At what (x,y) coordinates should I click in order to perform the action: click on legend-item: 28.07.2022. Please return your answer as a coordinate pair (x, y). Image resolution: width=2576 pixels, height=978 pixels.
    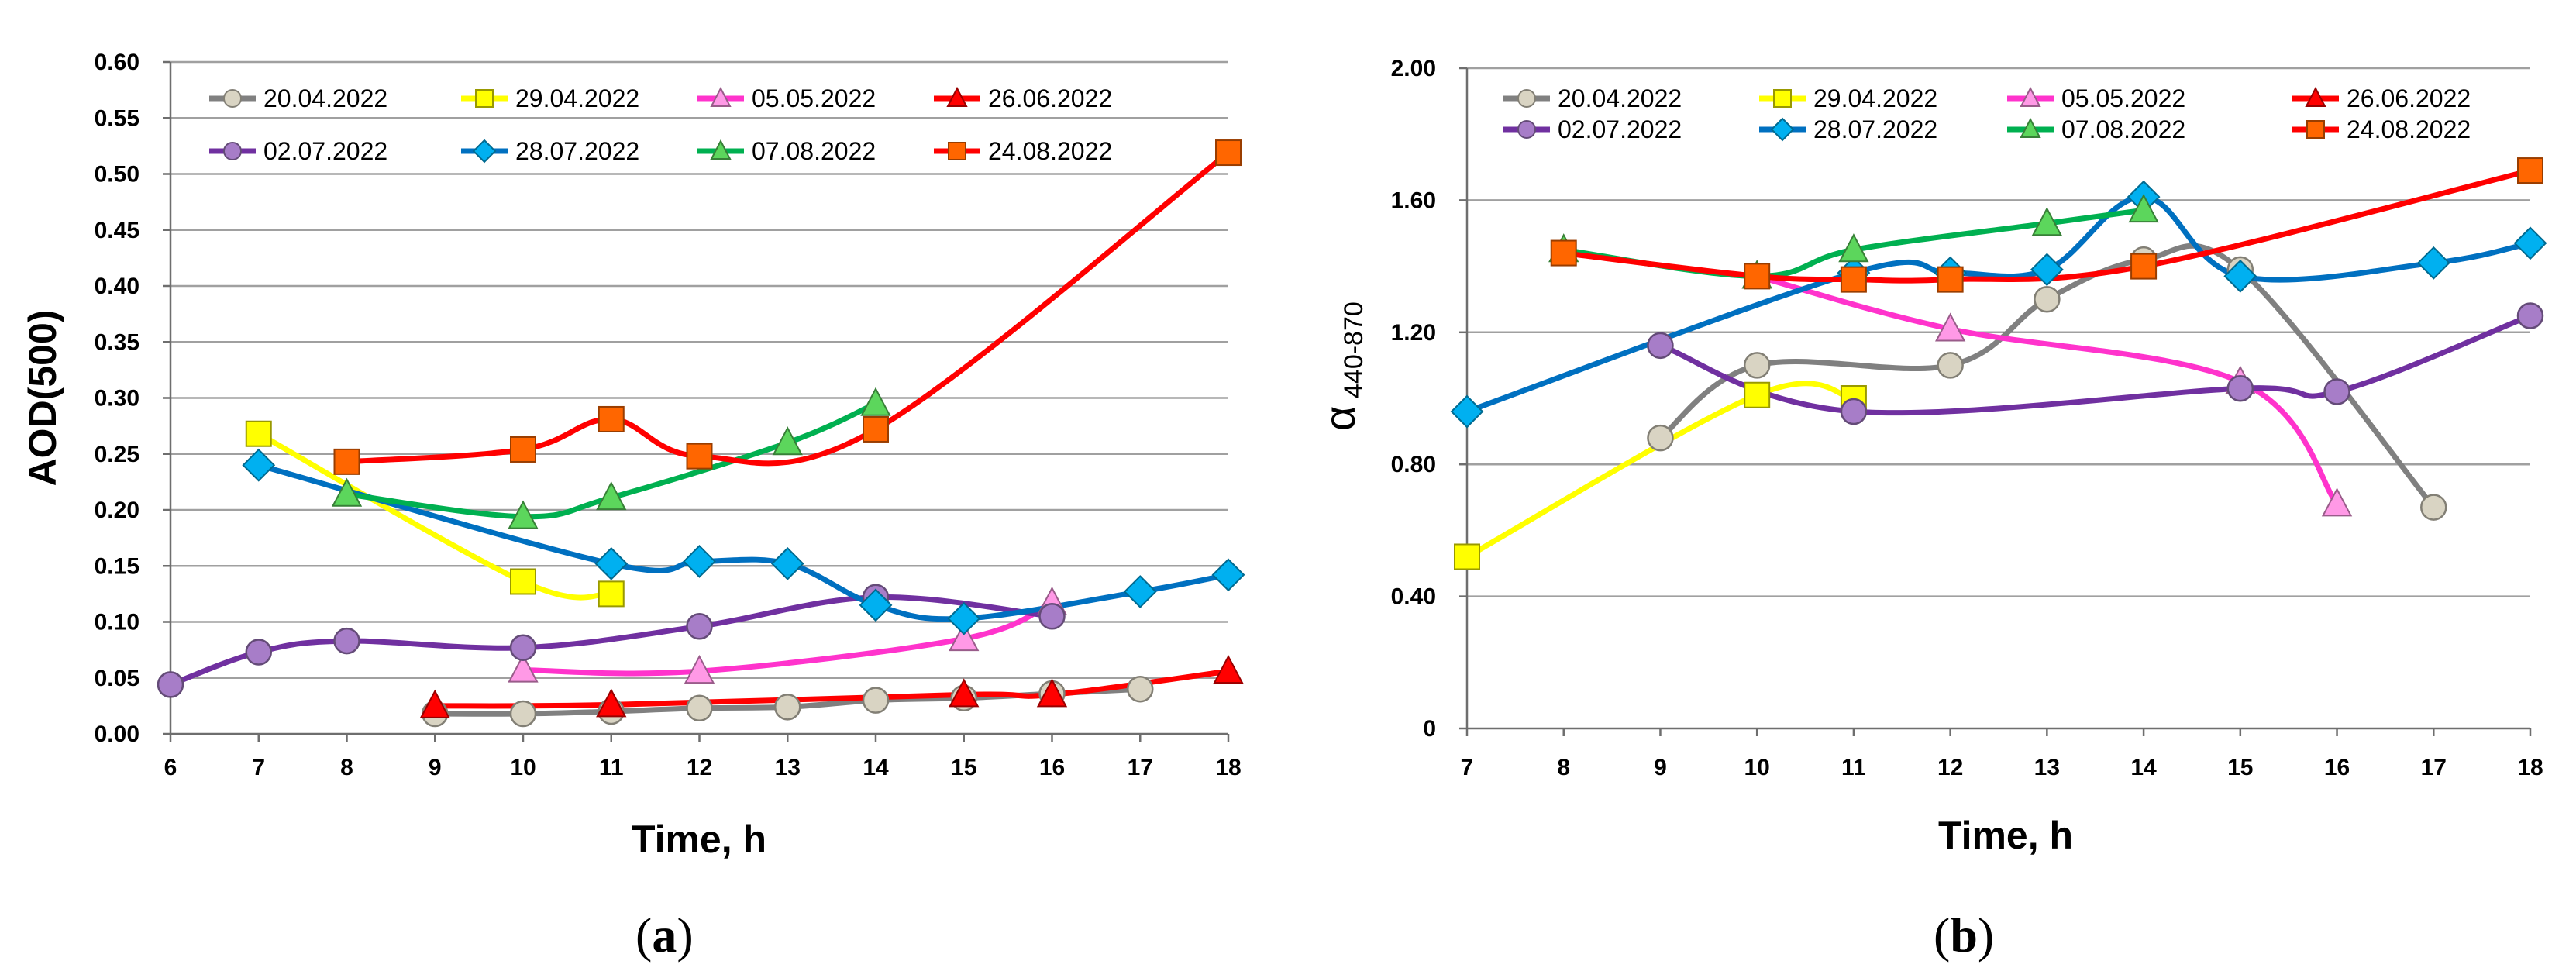
    Looking at the image, I should click on (550, 151).